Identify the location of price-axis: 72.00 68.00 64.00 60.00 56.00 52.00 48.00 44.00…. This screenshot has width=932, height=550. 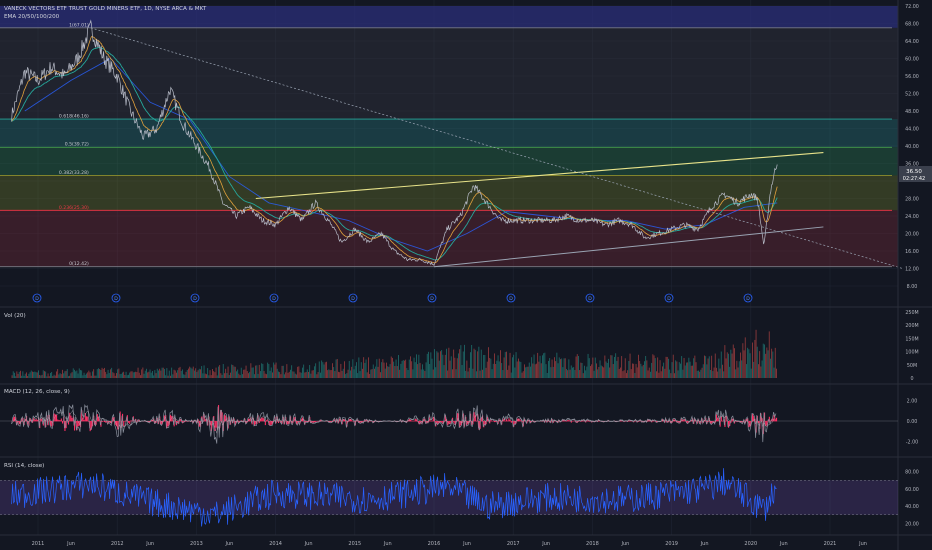
(912, 265).